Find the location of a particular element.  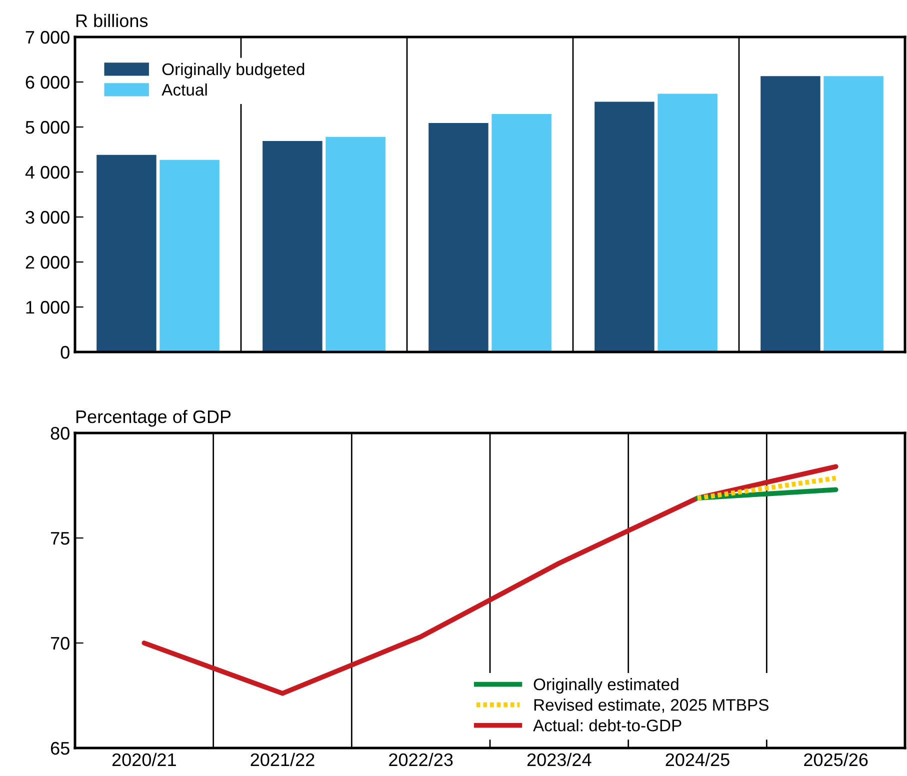

x-tick-label: 2023/24 is located at coordinates (559, 759).